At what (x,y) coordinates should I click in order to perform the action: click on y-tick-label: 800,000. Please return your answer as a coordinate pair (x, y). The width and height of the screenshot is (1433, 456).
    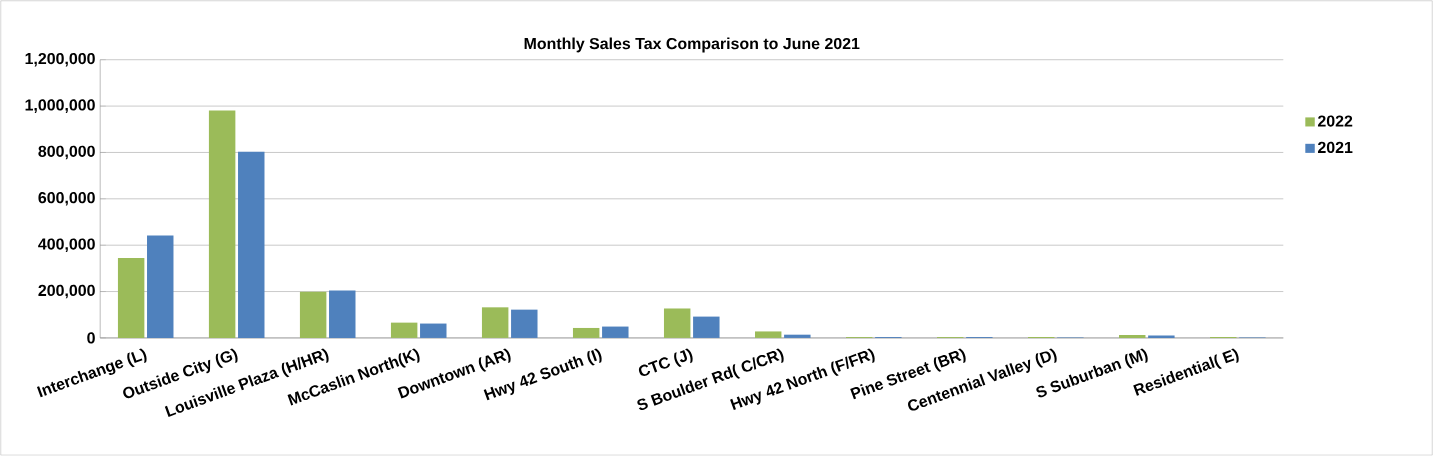
    Looking at the image, I should click on (66, 152).